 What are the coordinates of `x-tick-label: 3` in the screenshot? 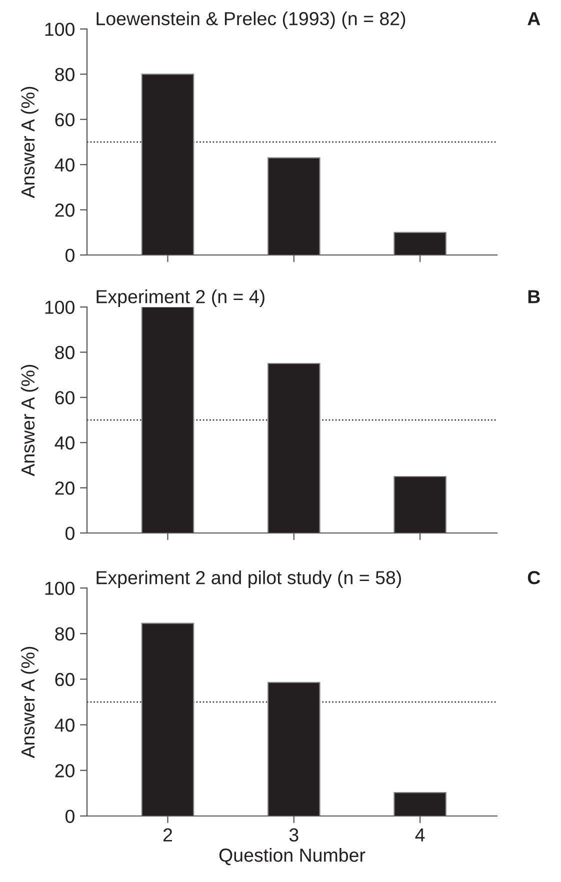 It's located at (293, 835).